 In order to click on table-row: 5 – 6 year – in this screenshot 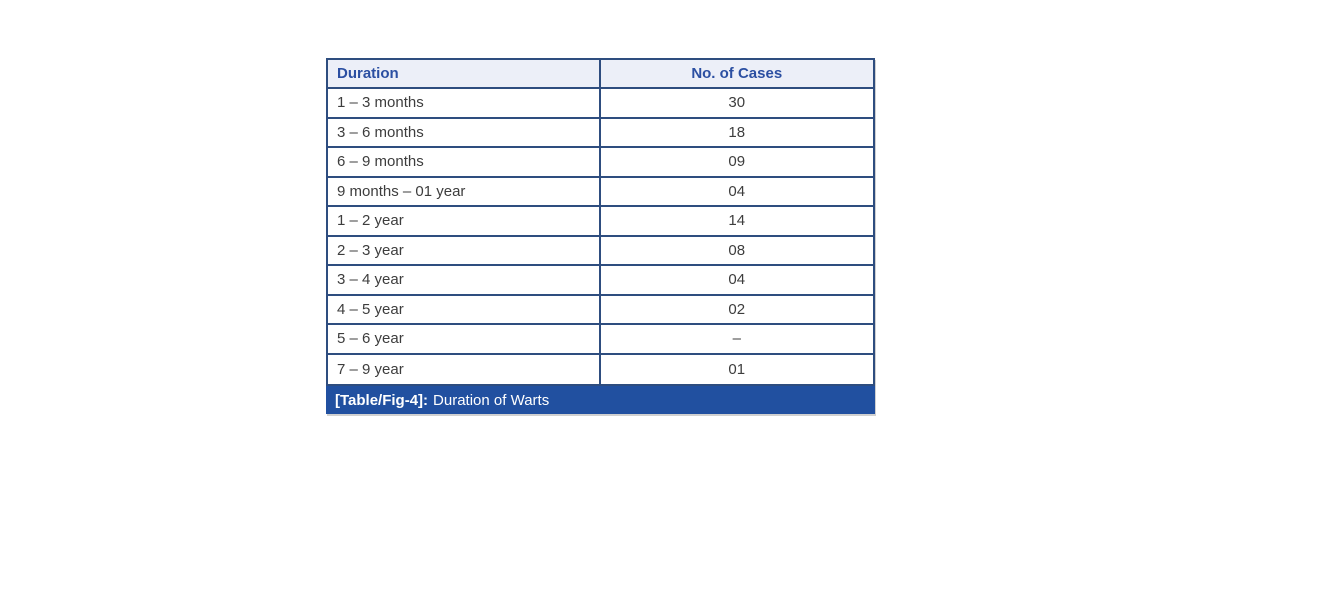, I will do `click(600, 340)`.